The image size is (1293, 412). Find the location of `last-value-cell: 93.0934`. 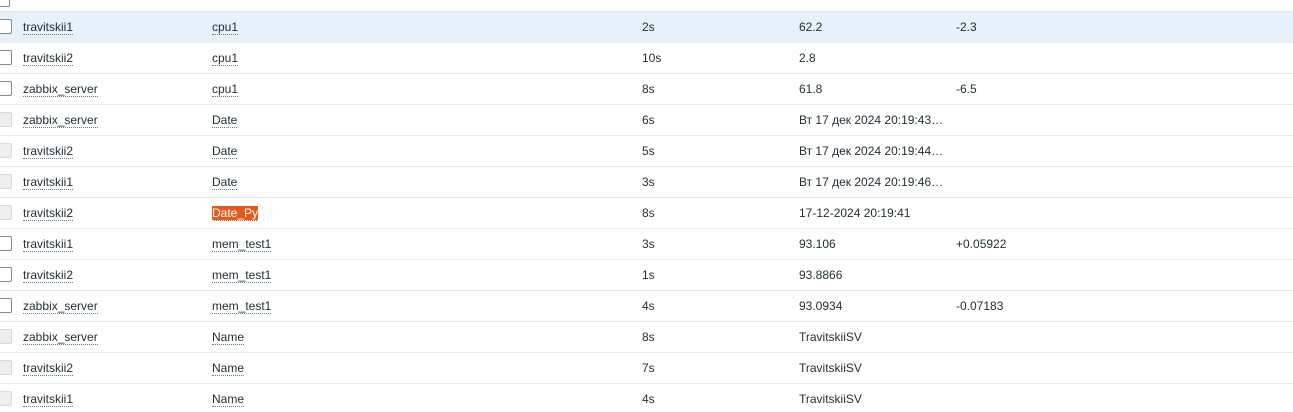

last-value-cell: 93.0934 is located at coordinates (821, 306).